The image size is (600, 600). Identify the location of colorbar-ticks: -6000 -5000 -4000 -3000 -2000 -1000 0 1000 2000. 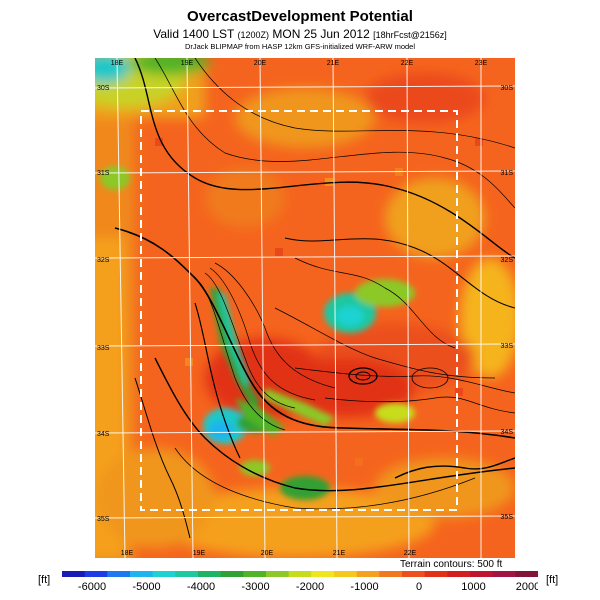
(308, 587).